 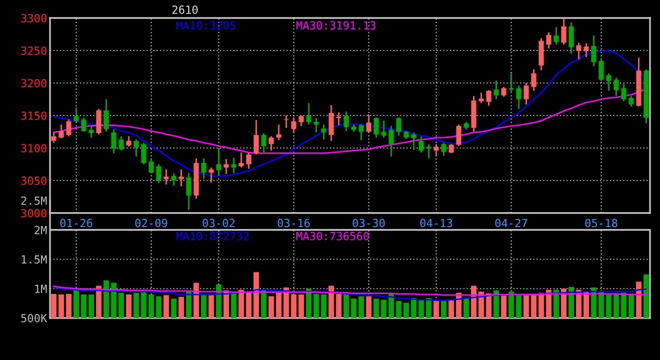 What do you see at coordinates (33, 148) in the screenshot?
I see `y-tick-label: 3100` at bounding box center [33, 148].